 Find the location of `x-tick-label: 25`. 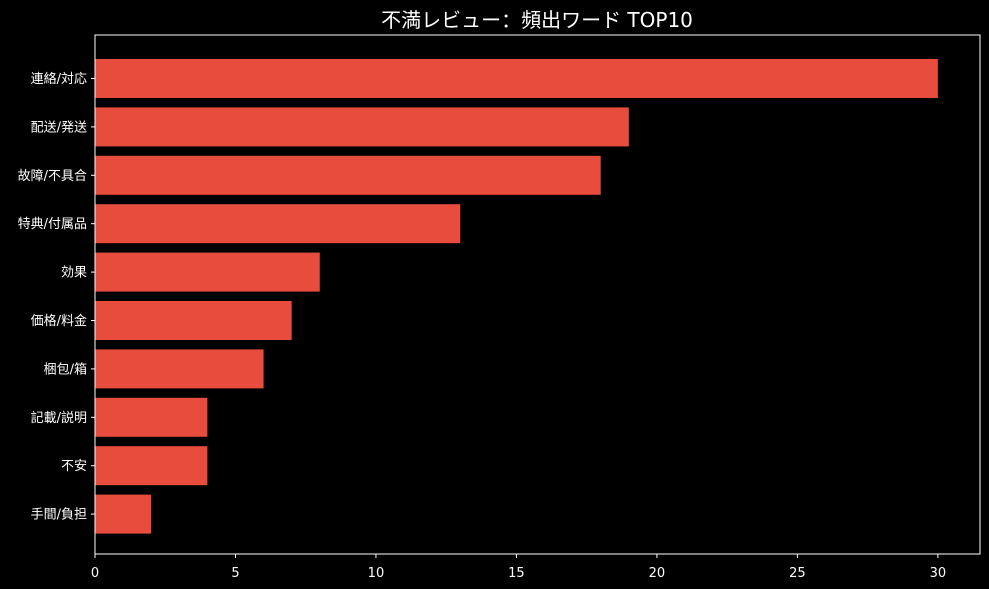

x-tick-label: 25 is located at coordinates (797, 573).